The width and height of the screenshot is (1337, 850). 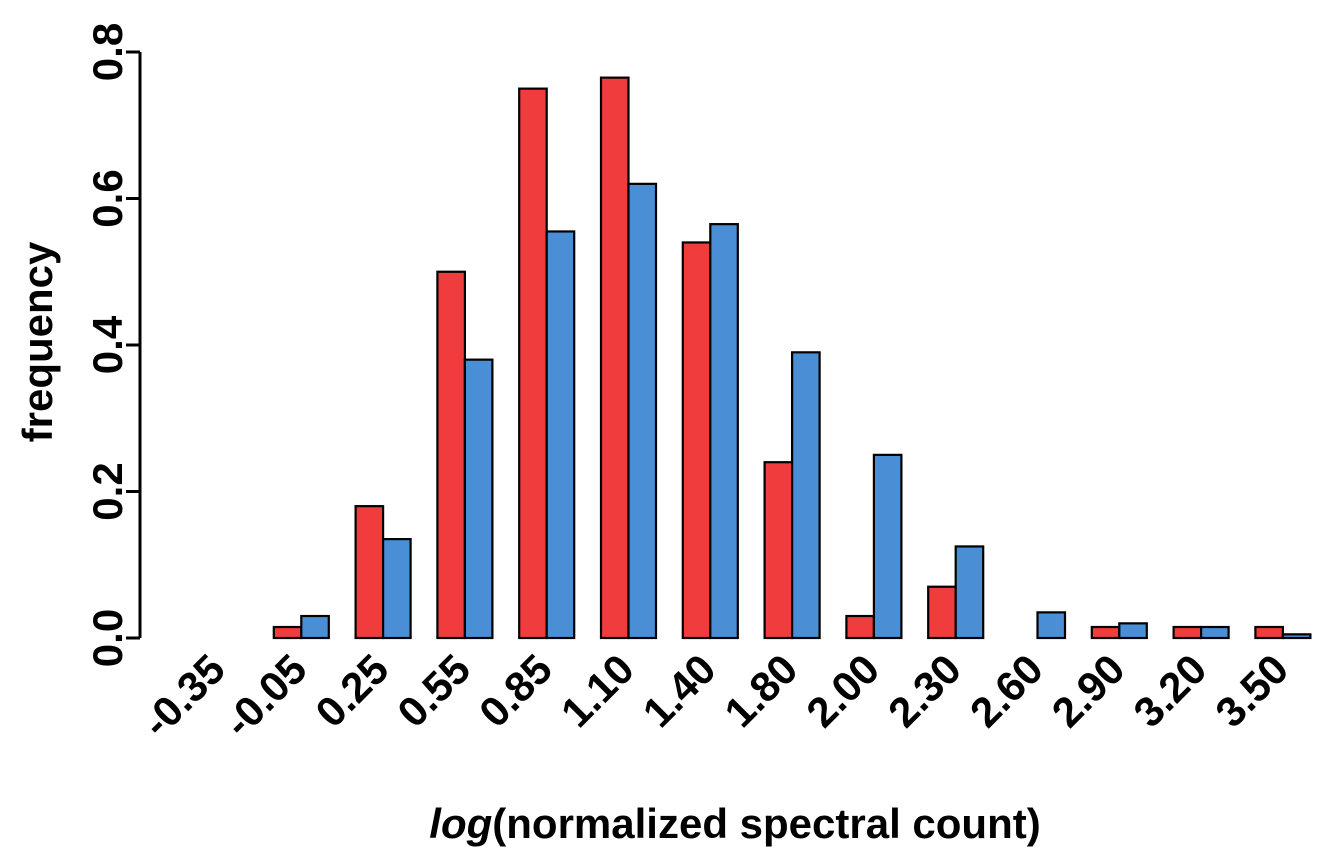 What do you see at coordinates (451, 455) in the screenshot?
I see `bar-red-0.55` at bounding box center [451, 455].